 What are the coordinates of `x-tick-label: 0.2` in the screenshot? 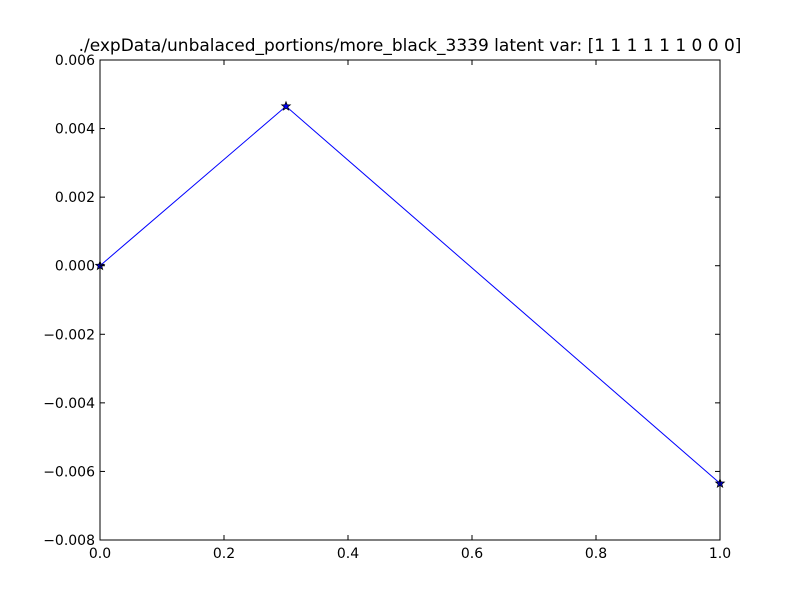 It's located at (224, 554).